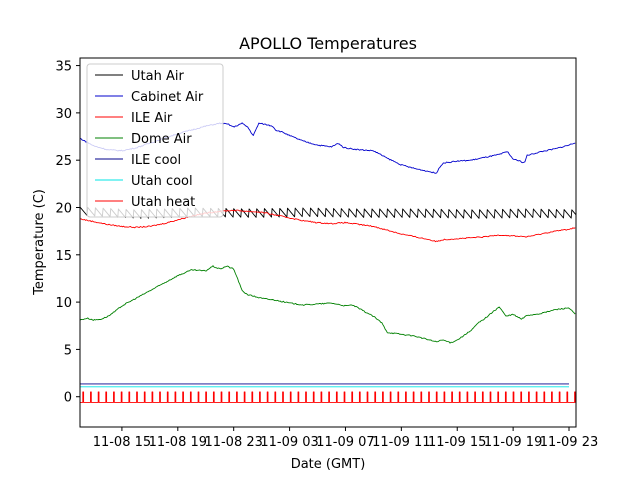 This screenshot has height=480, width=640. I want to click on legend-box, so click(155, 140).